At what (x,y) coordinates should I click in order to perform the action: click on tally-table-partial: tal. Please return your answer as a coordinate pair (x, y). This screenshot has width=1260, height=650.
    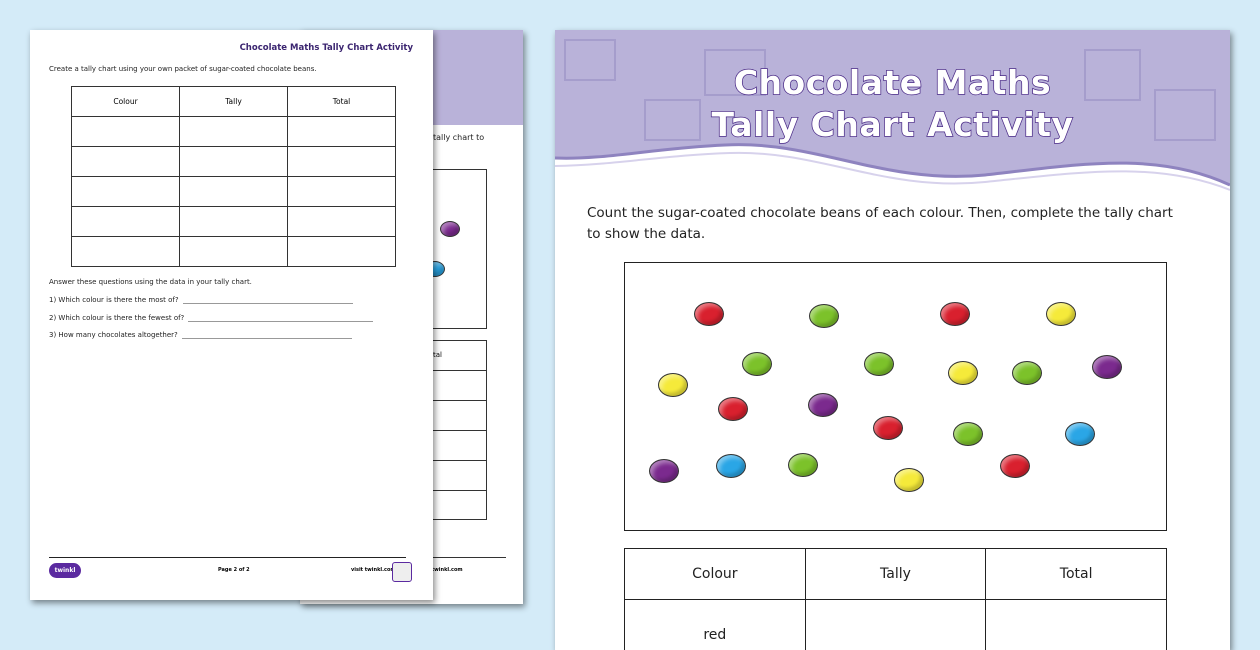
    Looking at the image, I should click on (460, 430).